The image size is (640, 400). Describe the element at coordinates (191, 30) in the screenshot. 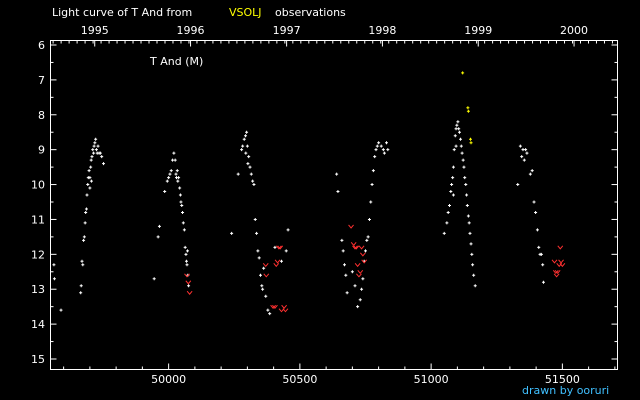

I see `year-label: 1996` at that location.